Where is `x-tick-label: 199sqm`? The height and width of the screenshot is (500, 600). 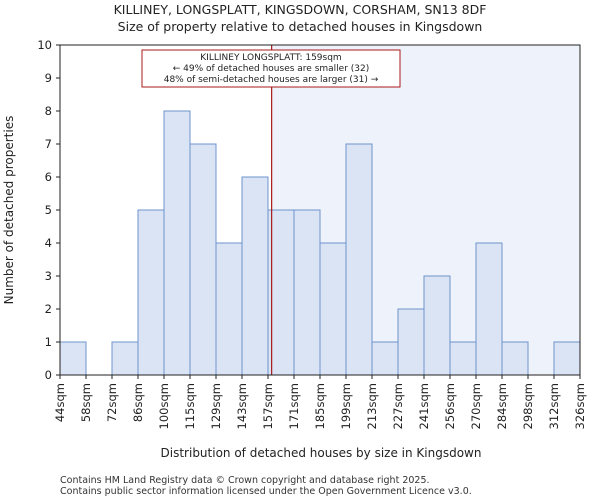 x-tick-label: 199sqm is located at coordinates (346, 406).